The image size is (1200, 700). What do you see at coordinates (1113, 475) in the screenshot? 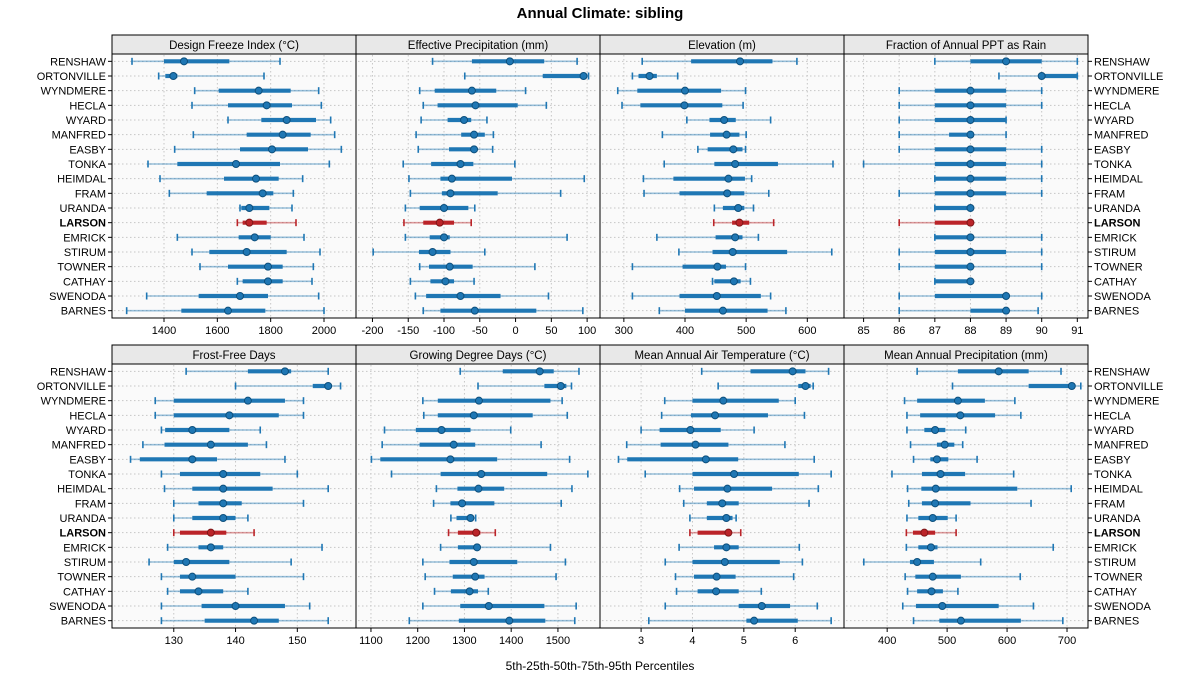
I see `station-label-right: TONKA` at bounding box center [1113, 475].